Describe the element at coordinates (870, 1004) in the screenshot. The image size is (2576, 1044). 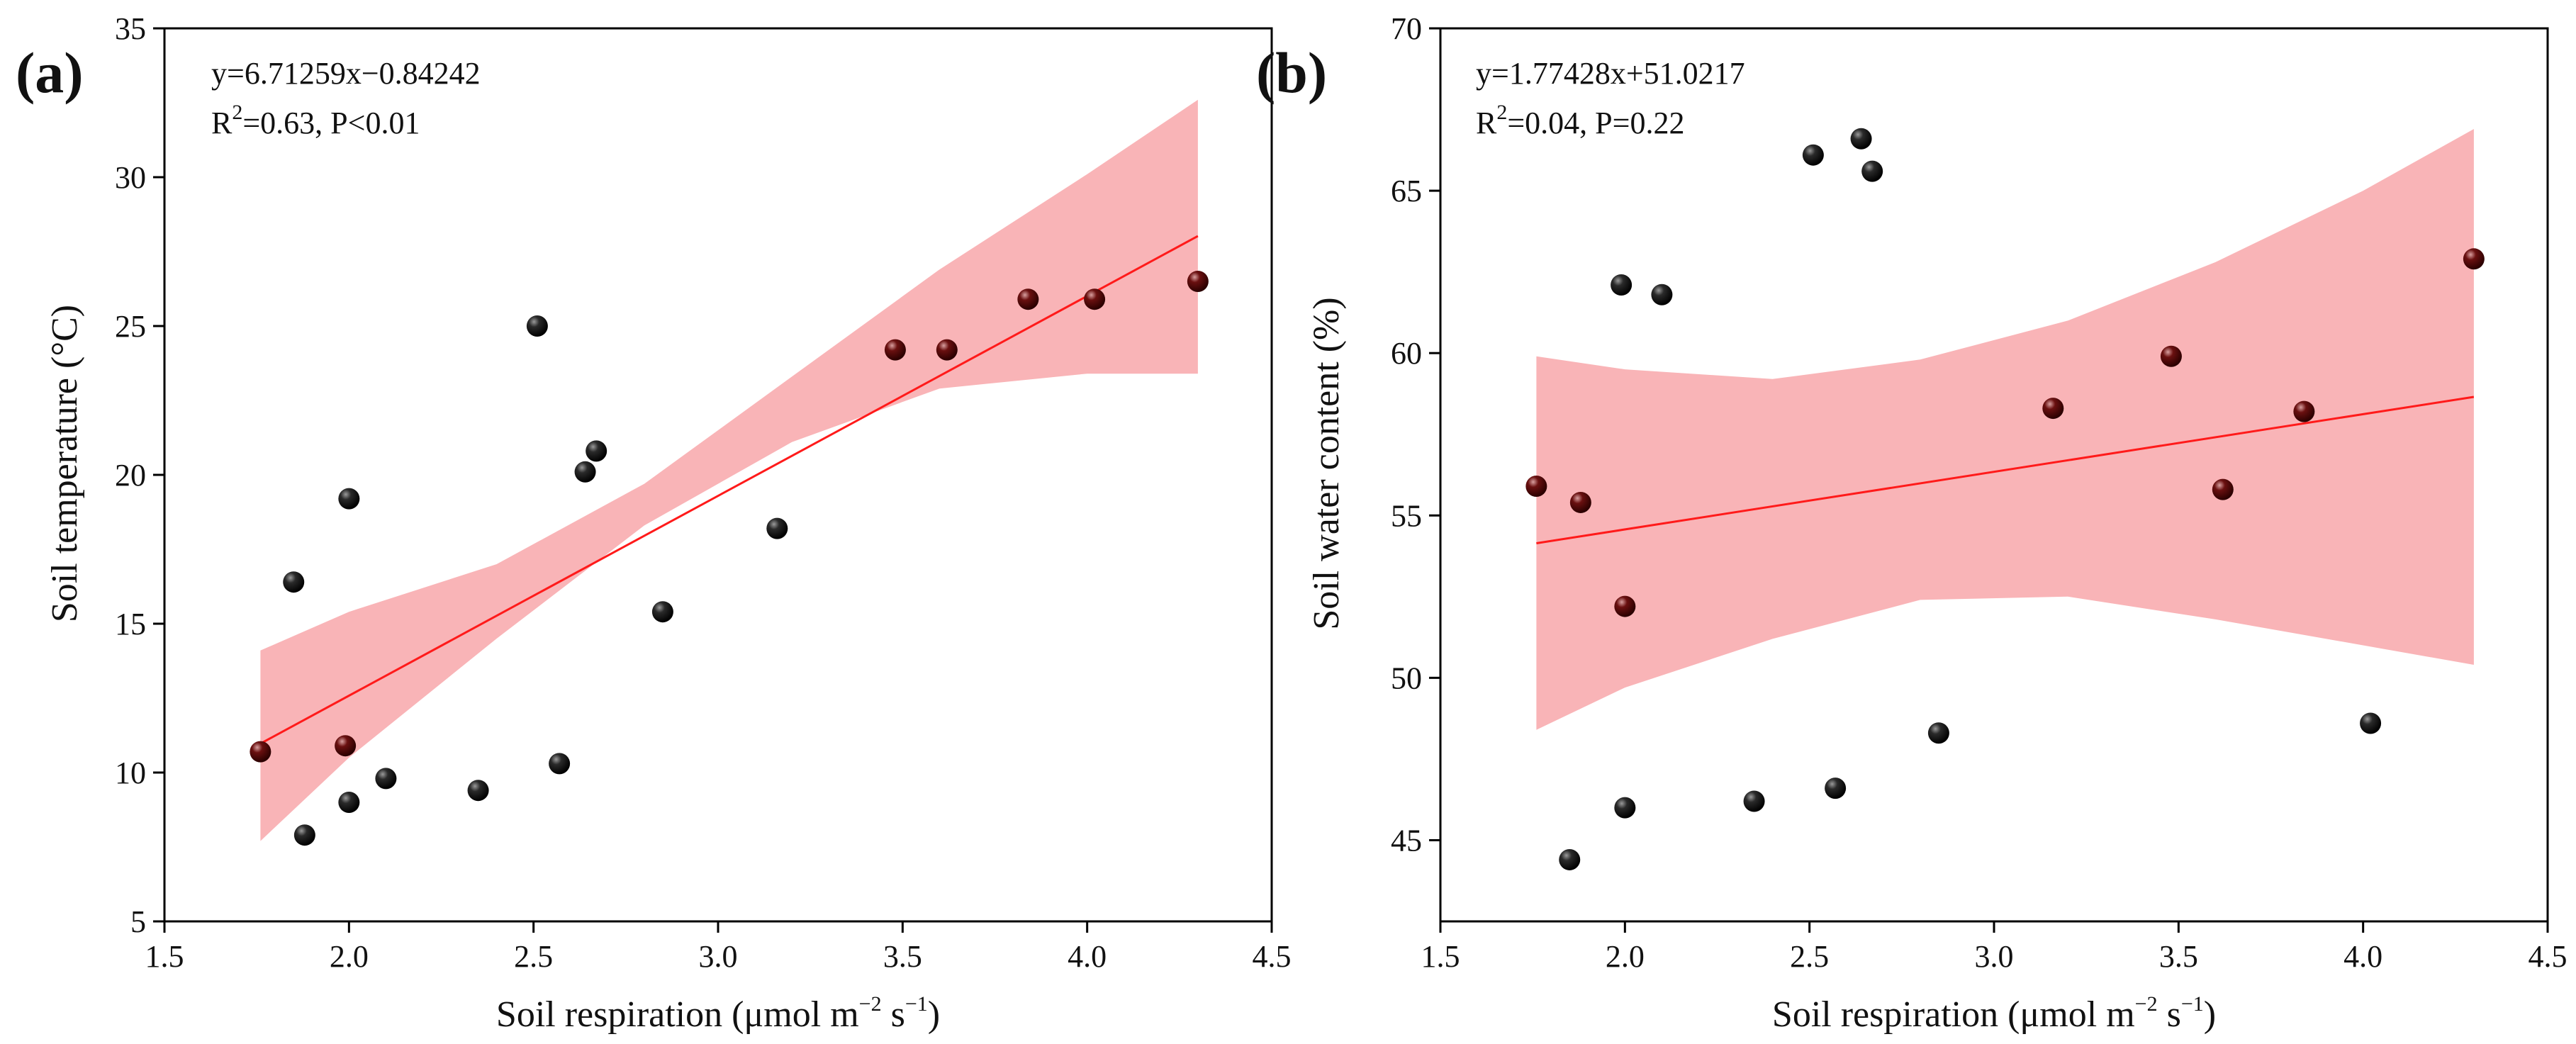
I see `panel-a-xlabel-sup1: −2` at that location.